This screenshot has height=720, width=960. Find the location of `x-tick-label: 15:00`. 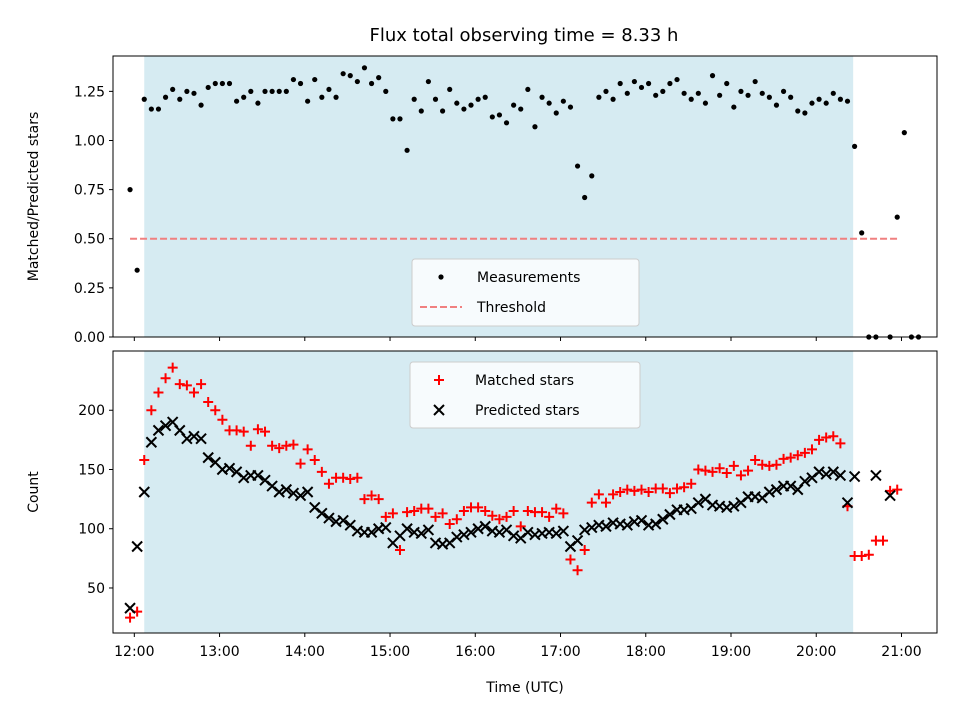

x-tick-label: 15:00 is located at coordinates (390, 652).